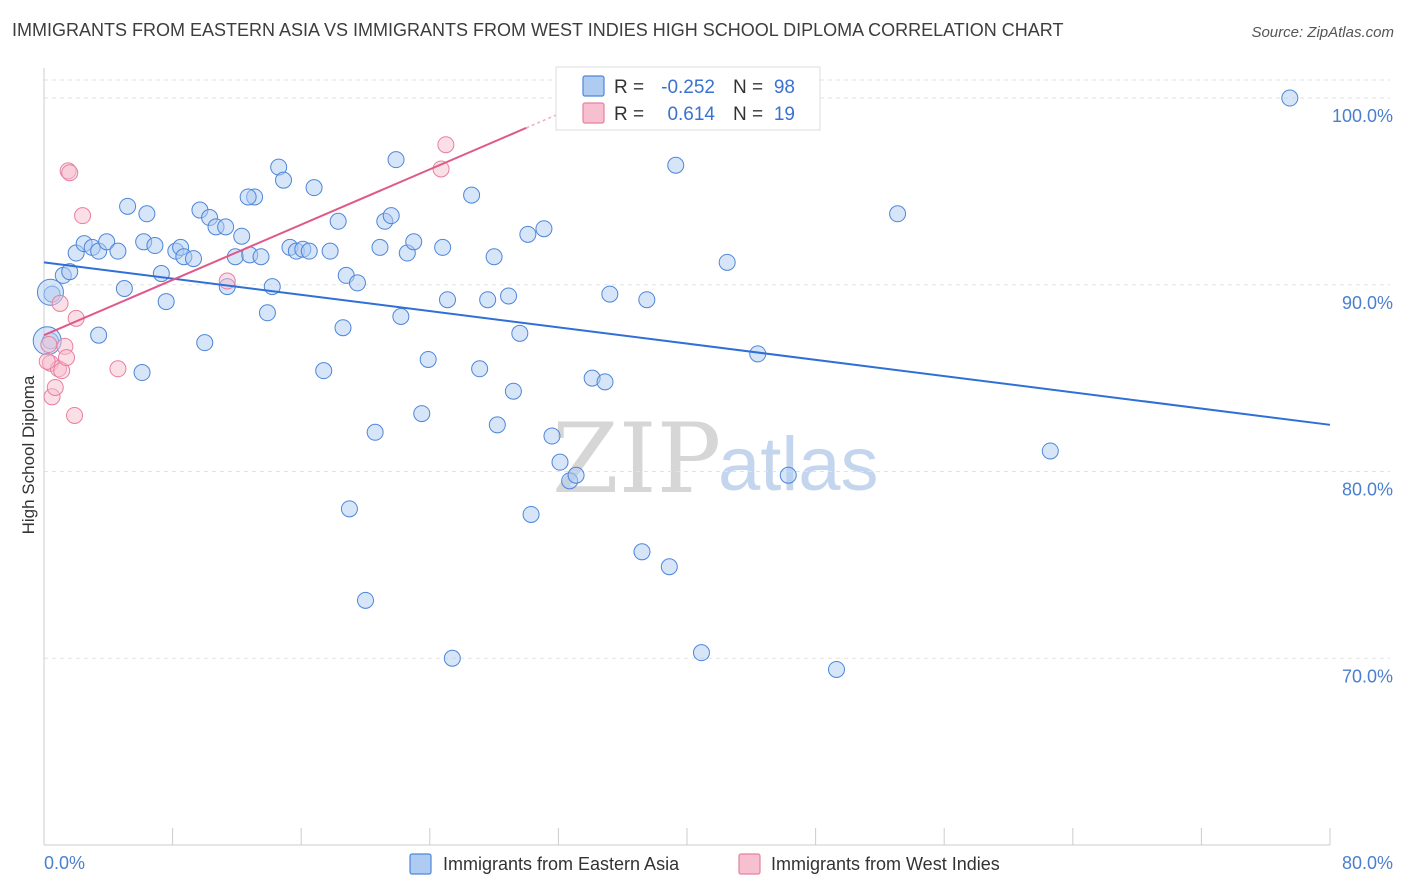 The image size is (1406, 892). What do you see at coordinates (885, 864) in the screenshot?
I see `legend-label-west-indies: Immigrants from West Indies` at bounding box center [885, 864].